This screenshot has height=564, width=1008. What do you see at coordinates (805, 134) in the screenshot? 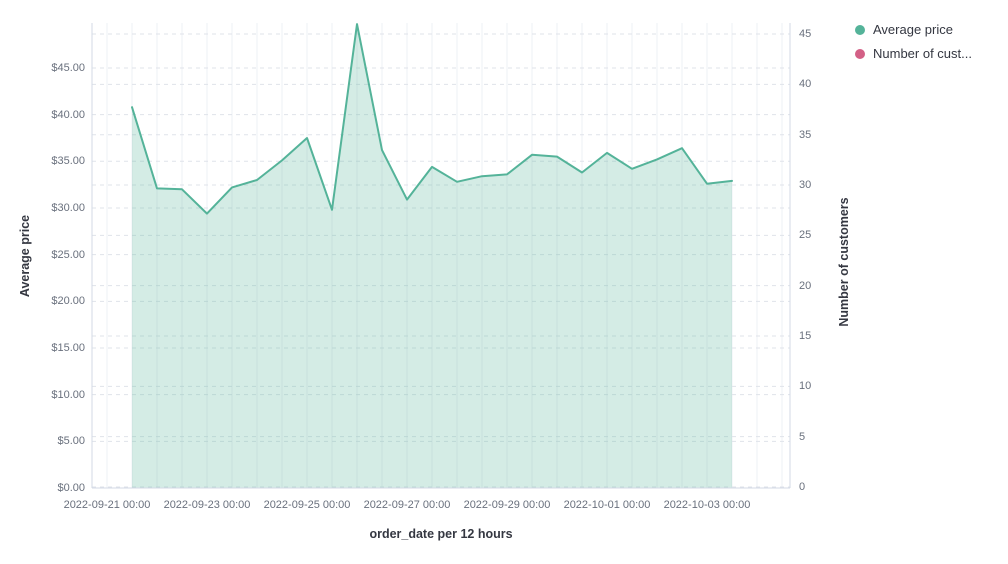
I see `y-right-tick-label: 35` at bounding box center [805, 134].